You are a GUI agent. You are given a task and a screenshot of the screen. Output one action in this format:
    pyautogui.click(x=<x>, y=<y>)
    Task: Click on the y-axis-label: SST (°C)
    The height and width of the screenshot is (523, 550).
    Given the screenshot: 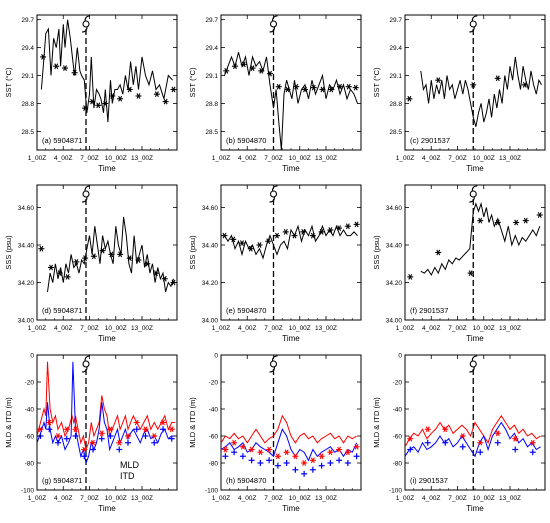 What is the action you would take?
    pyautogui.click(x=376, y=82)
    